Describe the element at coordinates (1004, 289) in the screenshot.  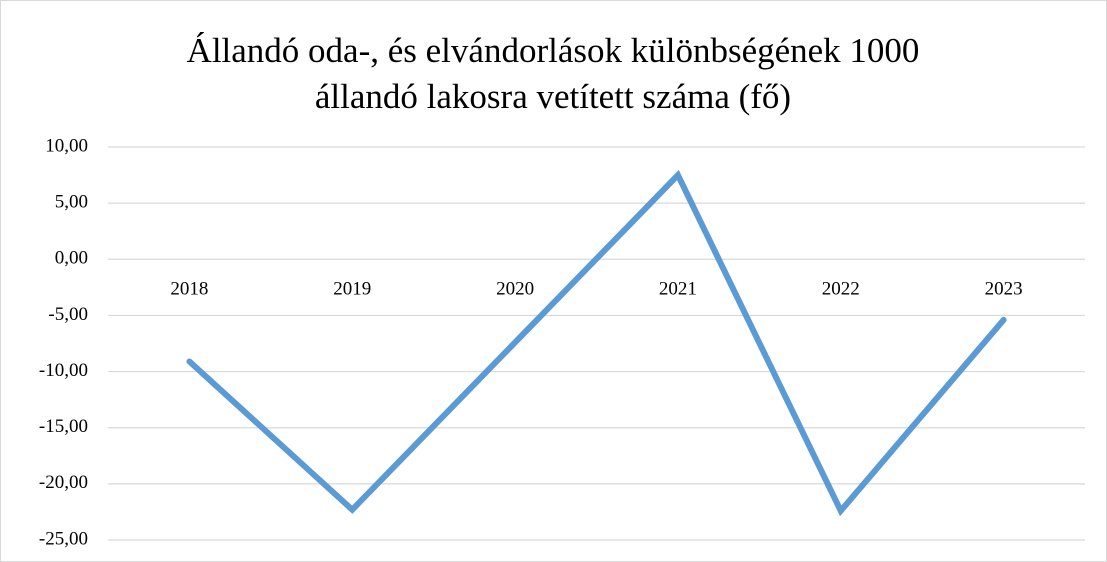
I see `x-tick-label: 2023` at that location.